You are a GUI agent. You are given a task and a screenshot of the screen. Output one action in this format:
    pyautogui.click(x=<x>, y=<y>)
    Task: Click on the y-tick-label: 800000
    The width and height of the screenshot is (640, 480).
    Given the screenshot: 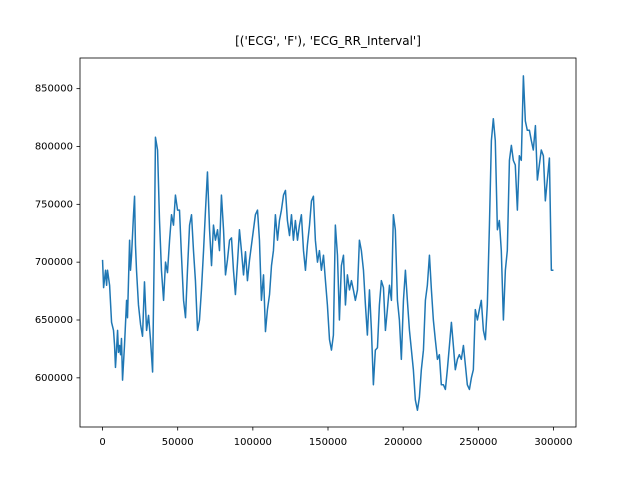 What is the action you would take?
    pyautogui.click(x=54, y=146)
    